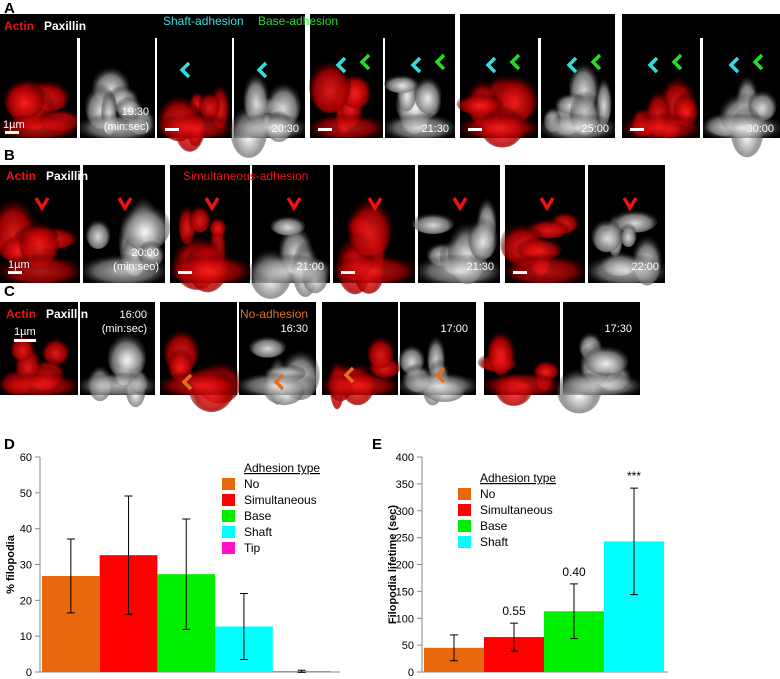  What do you see at coordinates (67, 176) in the screenshot?
I see `stain-label: Paxillin` at bounding box center [67, 176].